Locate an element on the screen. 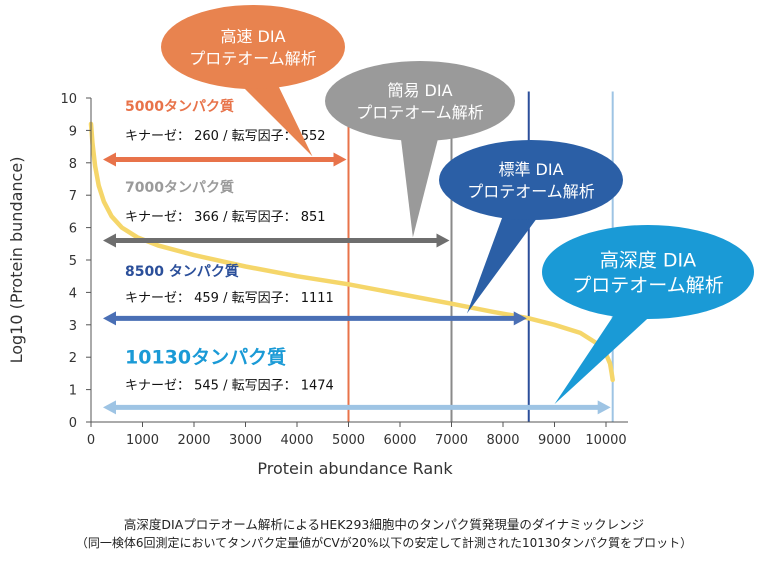 This screenshot has width=768, height=567. x-tick-label: 7000 is located at coordinates (451, 440).